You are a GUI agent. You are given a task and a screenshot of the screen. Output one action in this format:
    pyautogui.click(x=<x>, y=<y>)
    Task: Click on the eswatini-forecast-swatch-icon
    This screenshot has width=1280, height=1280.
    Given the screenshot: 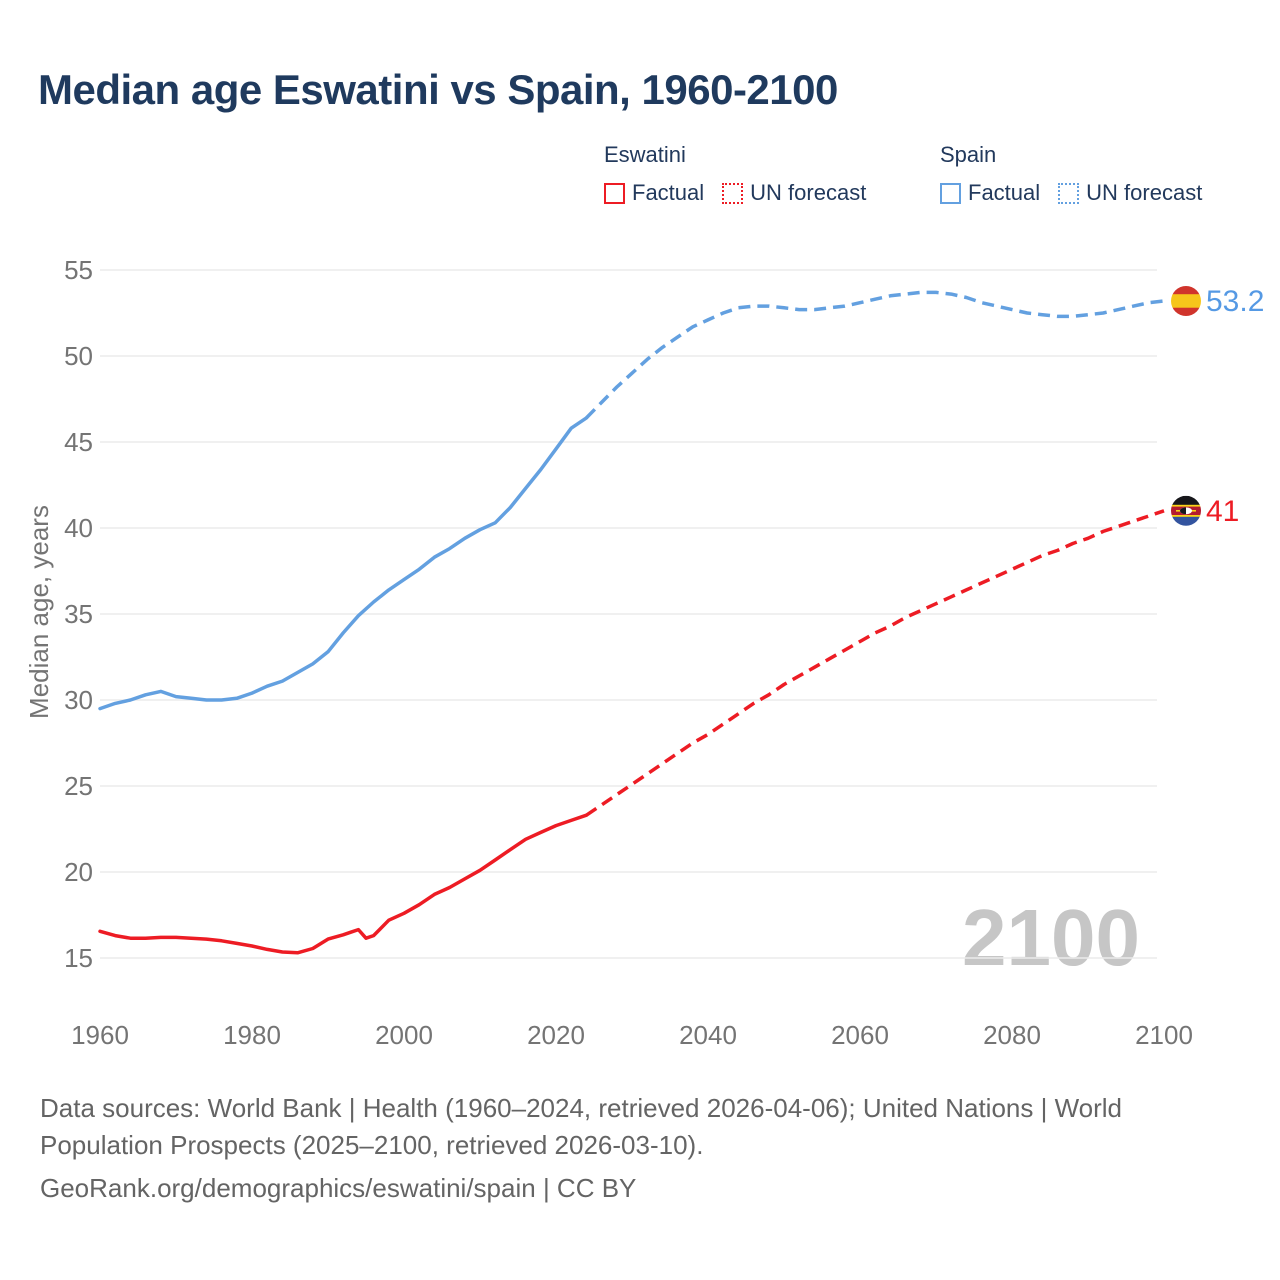 What is the action you would take?
    pyautogui.click(x=733, y=193)
    